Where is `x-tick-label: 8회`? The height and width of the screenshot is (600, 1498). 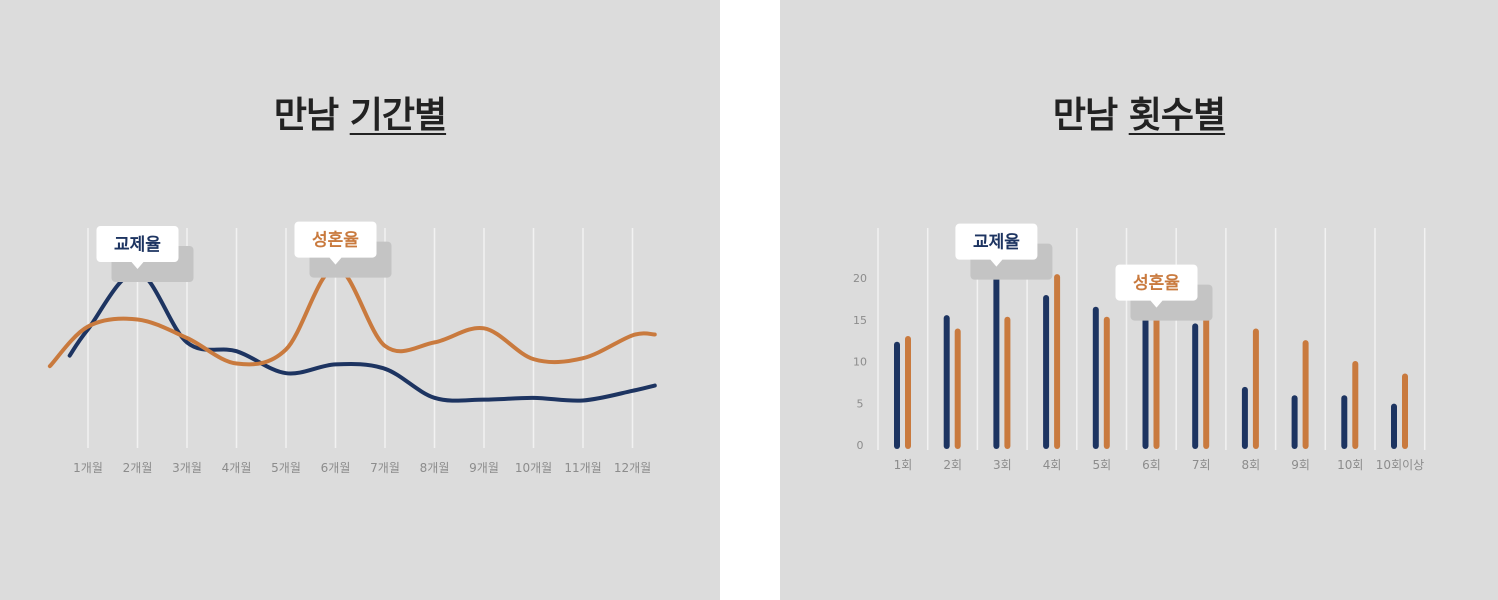
x-tick-label: 8회 is located at coordinates (1251, 465).